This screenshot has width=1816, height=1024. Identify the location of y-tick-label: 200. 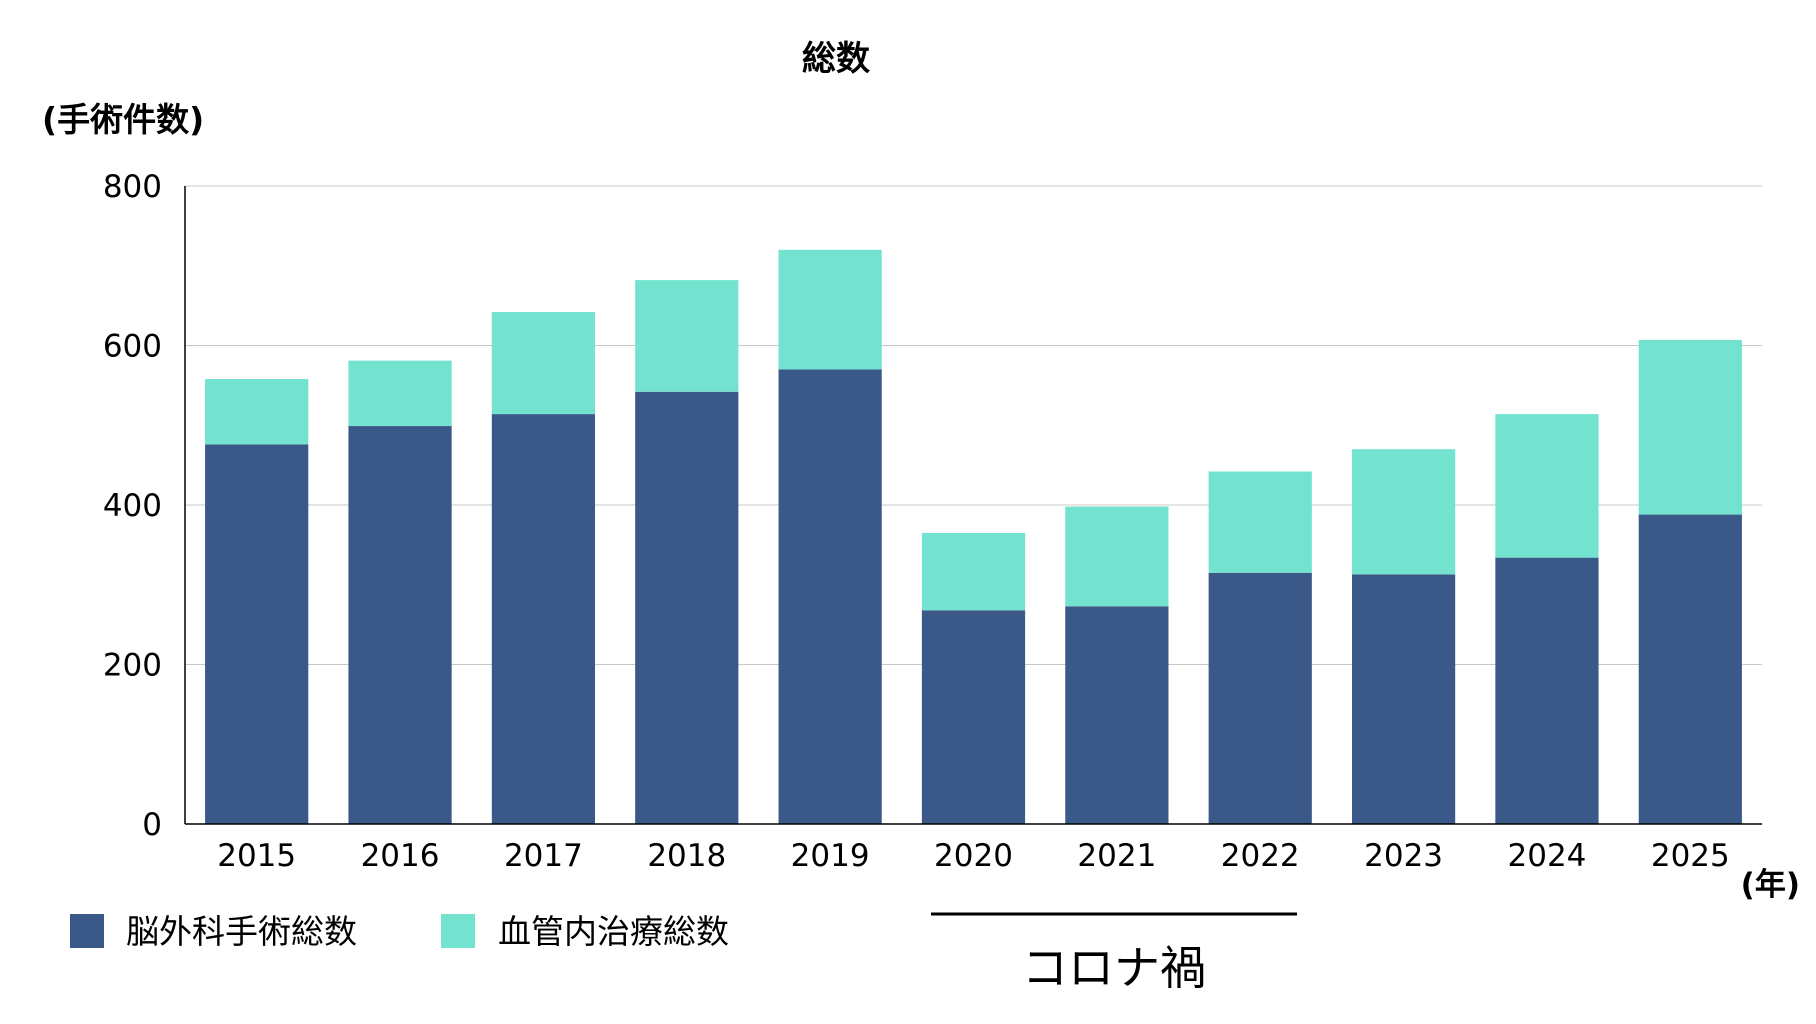
(132, 666).